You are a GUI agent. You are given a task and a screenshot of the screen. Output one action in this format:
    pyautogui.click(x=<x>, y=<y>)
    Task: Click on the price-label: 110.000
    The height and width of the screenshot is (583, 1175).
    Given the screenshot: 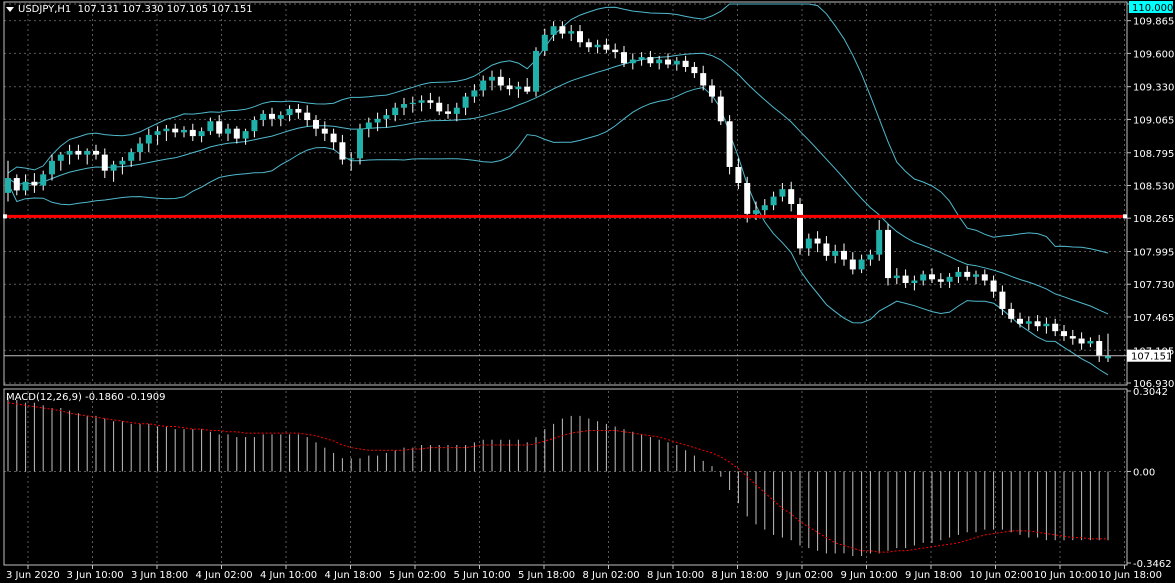 What is the action you would take?
    pyautogui.click(x=1152, y=8)
    